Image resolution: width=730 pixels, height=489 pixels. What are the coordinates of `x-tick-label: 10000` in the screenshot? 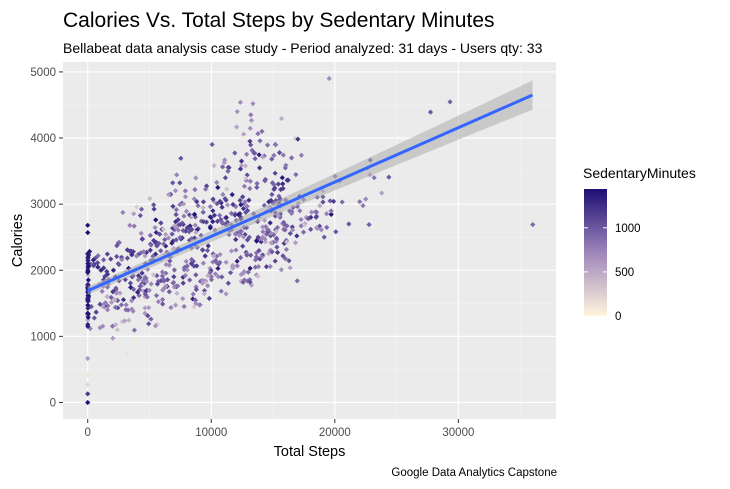 It's located at (211, 433).